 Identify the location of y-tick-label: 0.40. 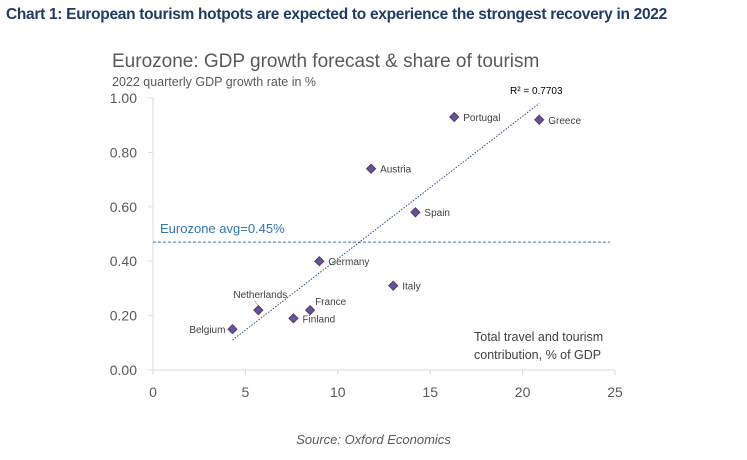
(123, 261).